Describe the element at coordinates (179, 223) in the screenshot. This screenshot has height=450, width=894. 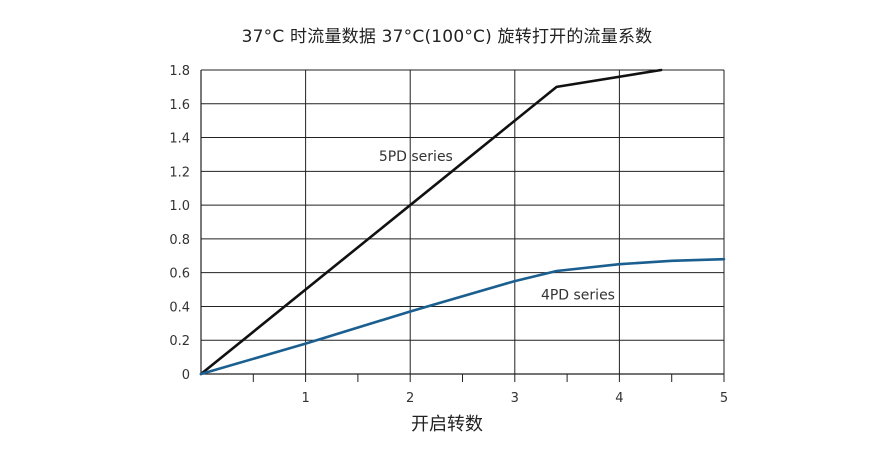
I see `y-tick-labels: 0 0.2 0.4 0.6 0.8 1.0 1.2 1.4 1.6 1.8` at that location.